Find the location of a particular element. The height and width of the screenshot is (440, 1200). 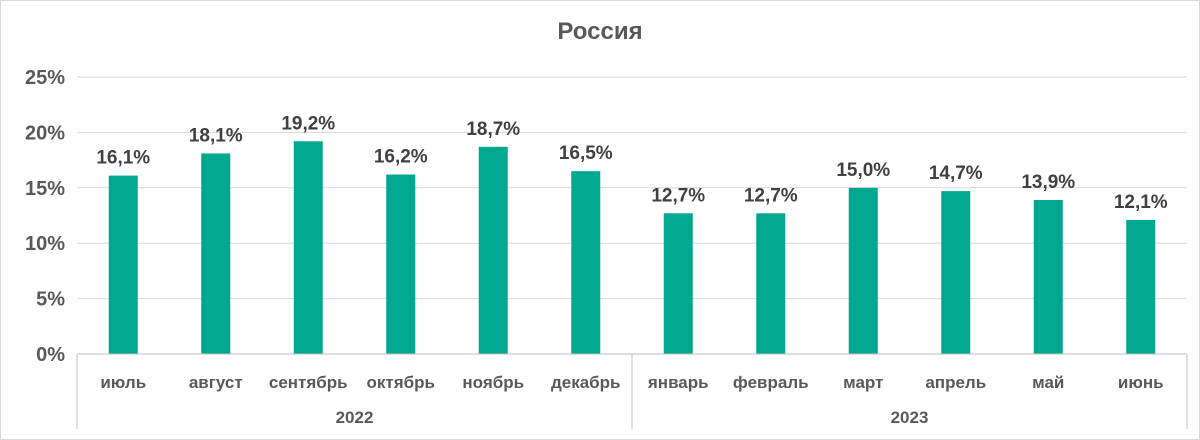

data-label: 16,5% is located at coordinates (586, 153).